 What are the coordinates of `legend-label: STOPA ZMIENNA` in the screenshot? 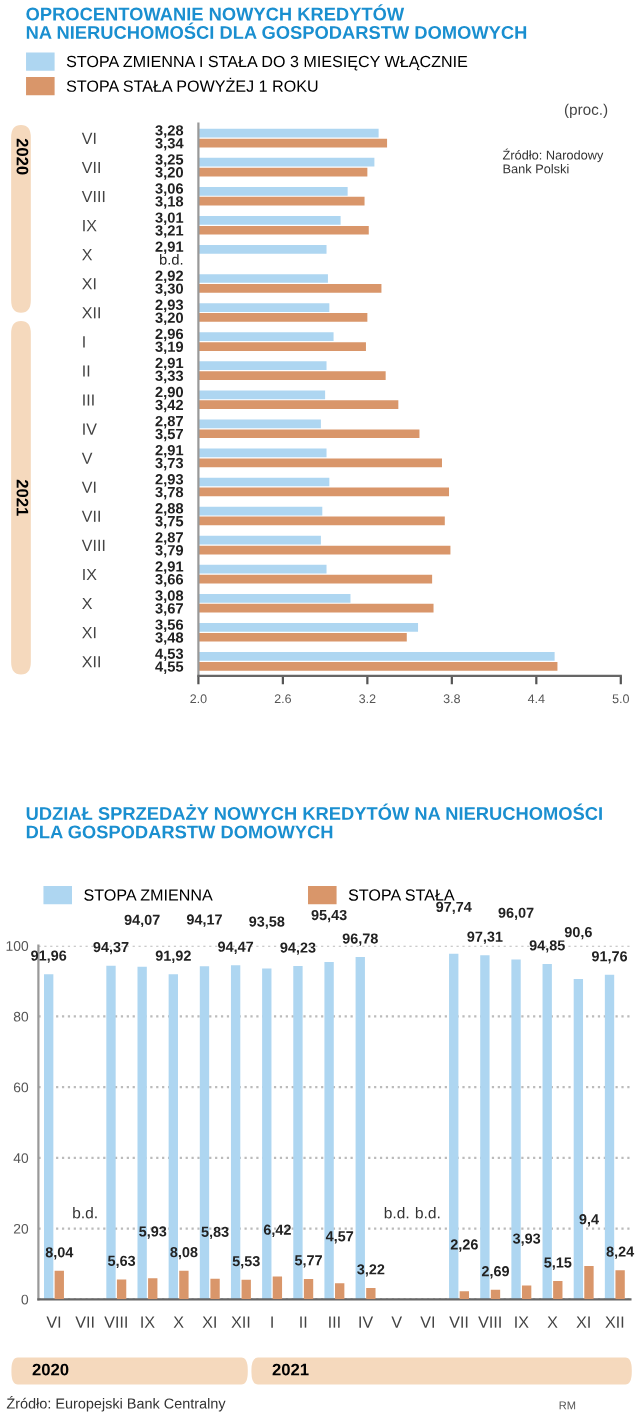 It's located at (148, 895).